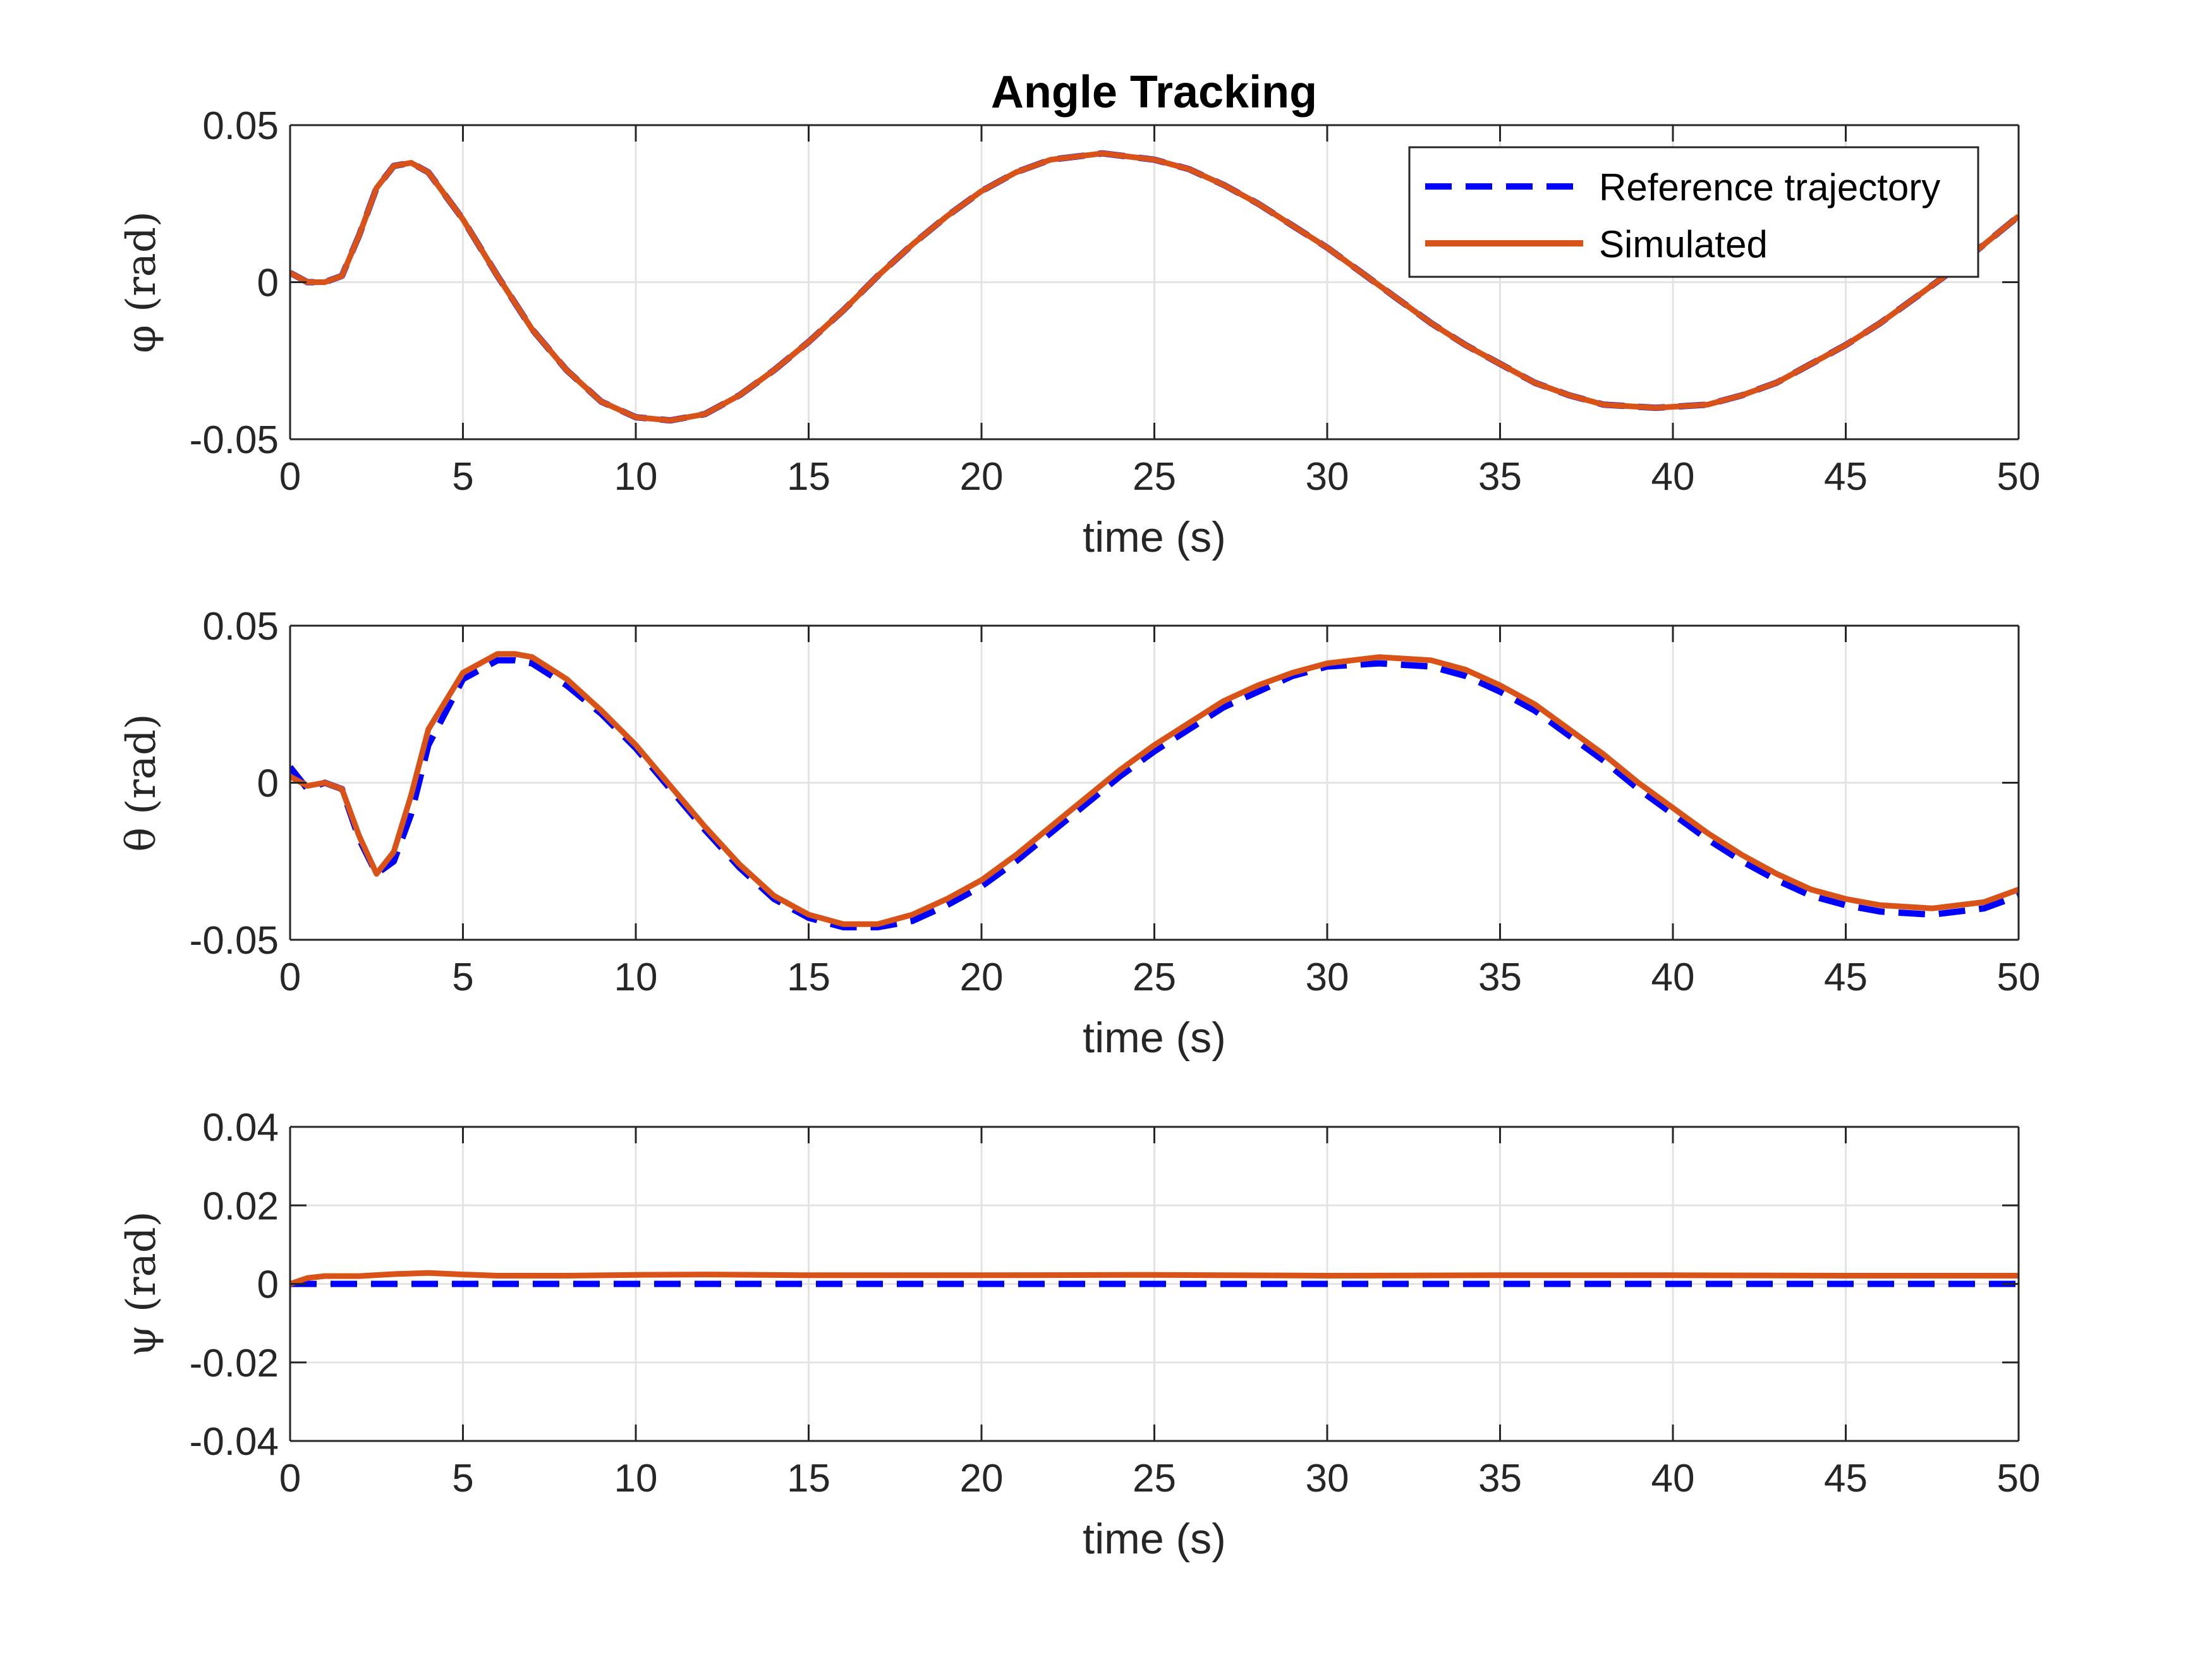 This screenshot has width=2212, height=1659. Describe the element at coordinates (2019, 1479) in the screenshot. I see `psi-x-tick-label: 50` at that location.